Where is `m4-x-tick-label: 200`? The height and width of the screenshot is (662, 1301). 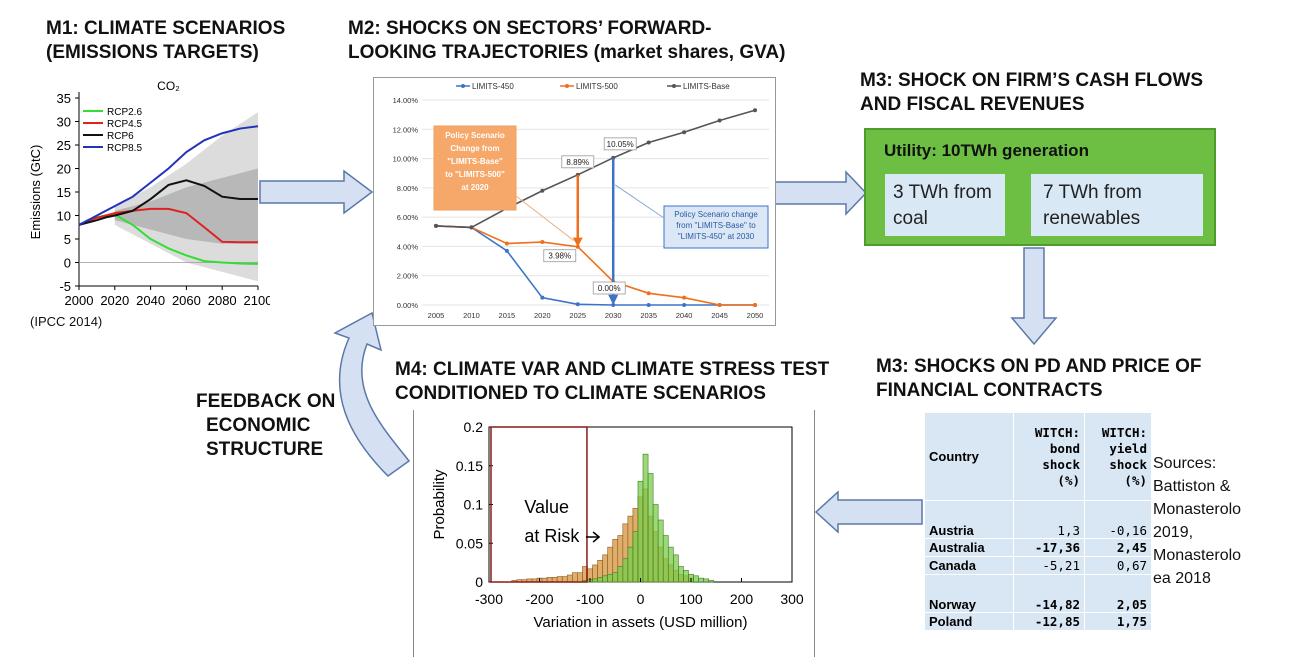
m4-x-tick-label: 200 is located at coordinates (742, 599).